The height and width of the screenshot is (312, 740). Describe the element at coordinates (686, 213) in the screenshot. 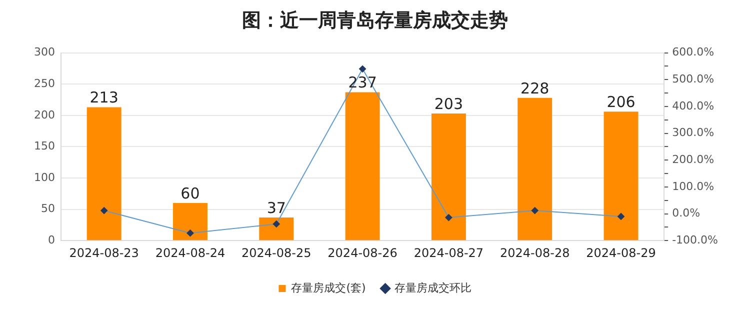

I see `y2-tick-label: 0.0%` at that location.